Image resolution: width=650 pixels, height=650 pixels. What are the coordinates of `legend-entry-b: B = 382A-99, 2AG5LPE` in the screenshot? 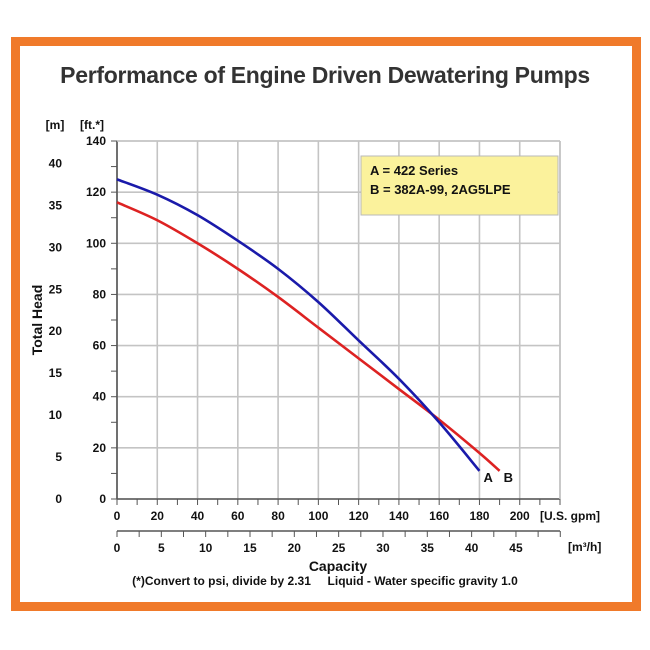 It's located at (440, 189).